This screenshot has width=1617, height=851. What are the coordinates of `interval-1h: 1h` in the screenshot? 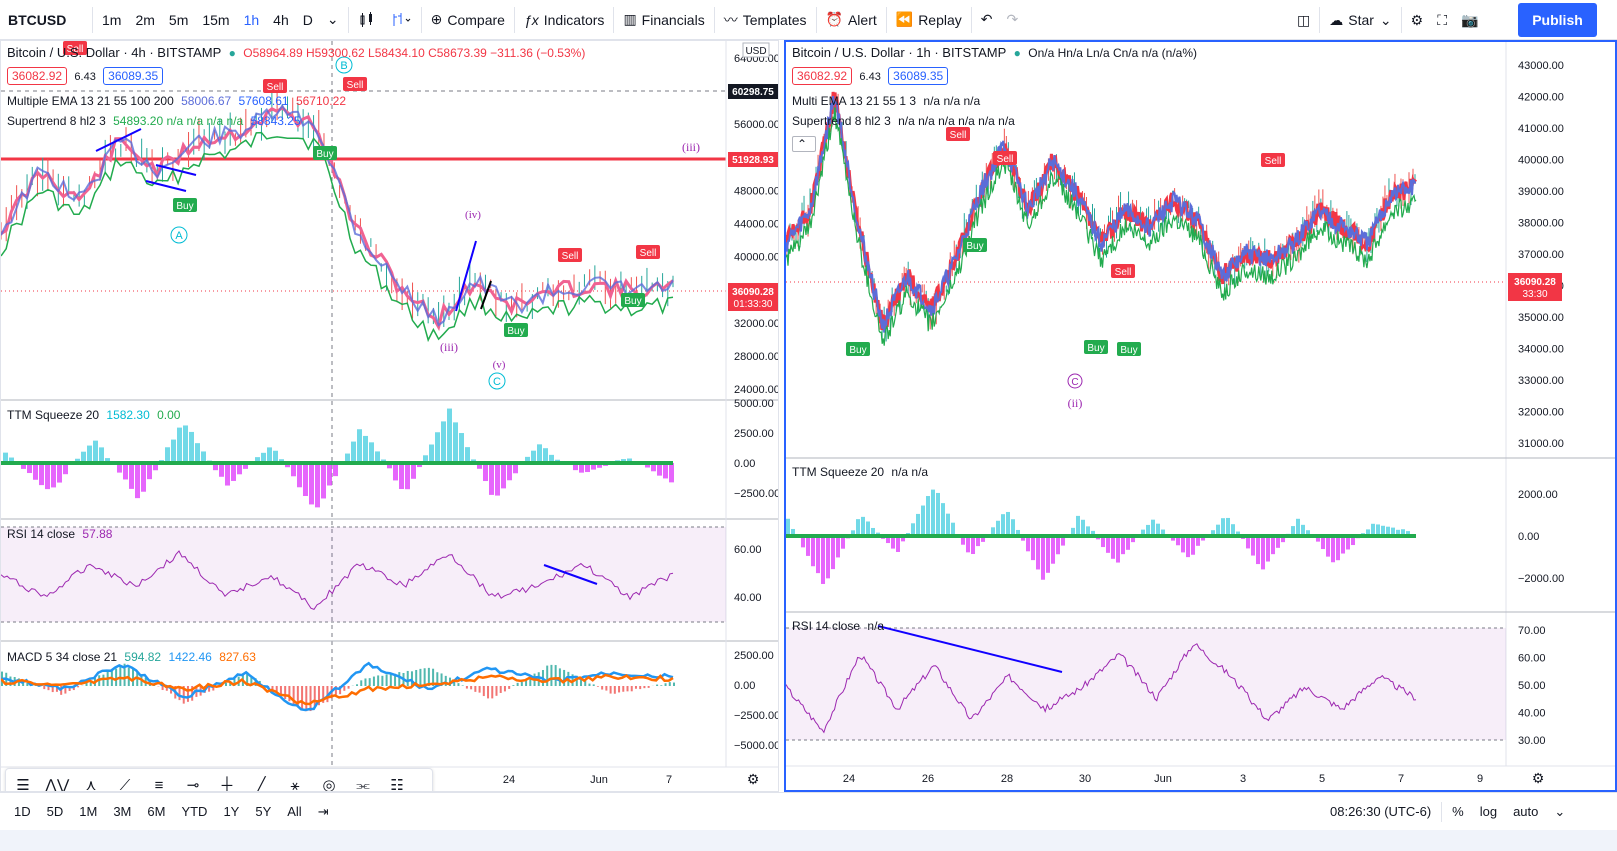 It's located at (251, 19).